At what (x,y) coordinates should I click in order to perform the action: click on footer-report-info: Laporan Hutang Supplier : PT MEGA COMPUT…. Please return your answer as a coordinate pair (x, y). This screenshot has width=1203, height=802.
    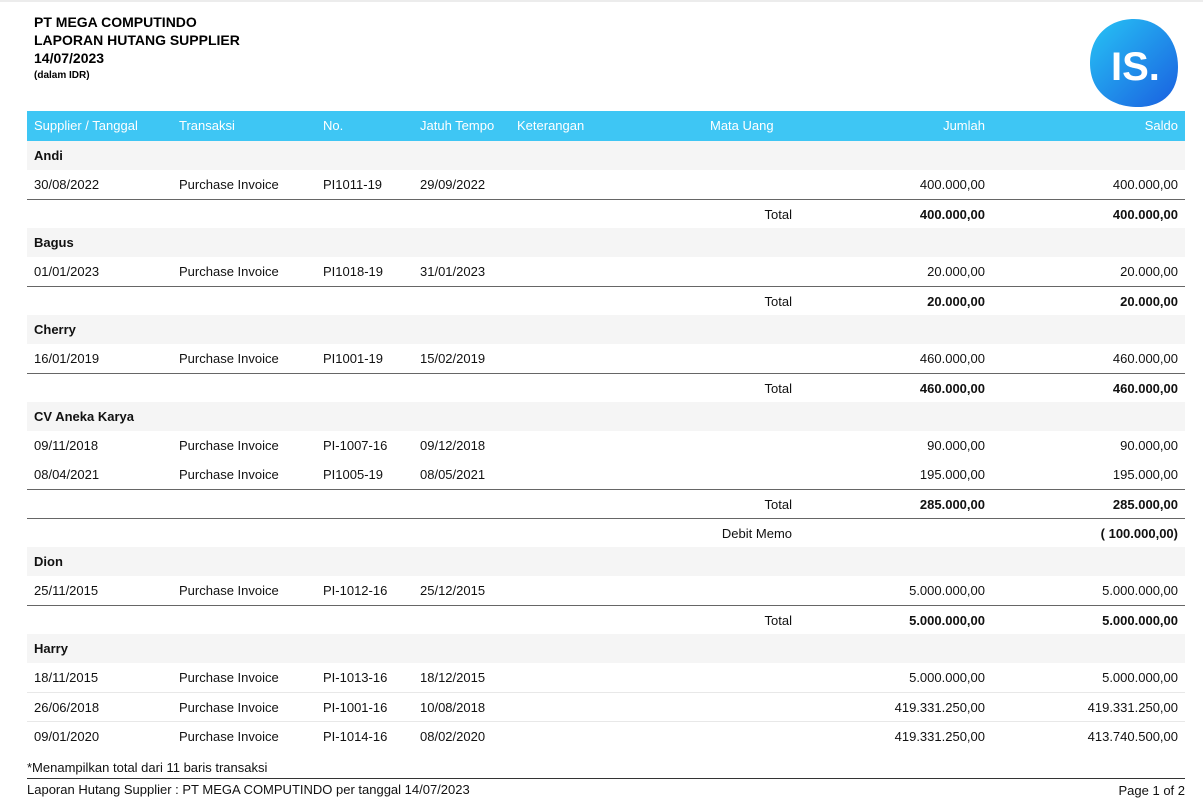
    Looking at the image, I should click on (248, 789).